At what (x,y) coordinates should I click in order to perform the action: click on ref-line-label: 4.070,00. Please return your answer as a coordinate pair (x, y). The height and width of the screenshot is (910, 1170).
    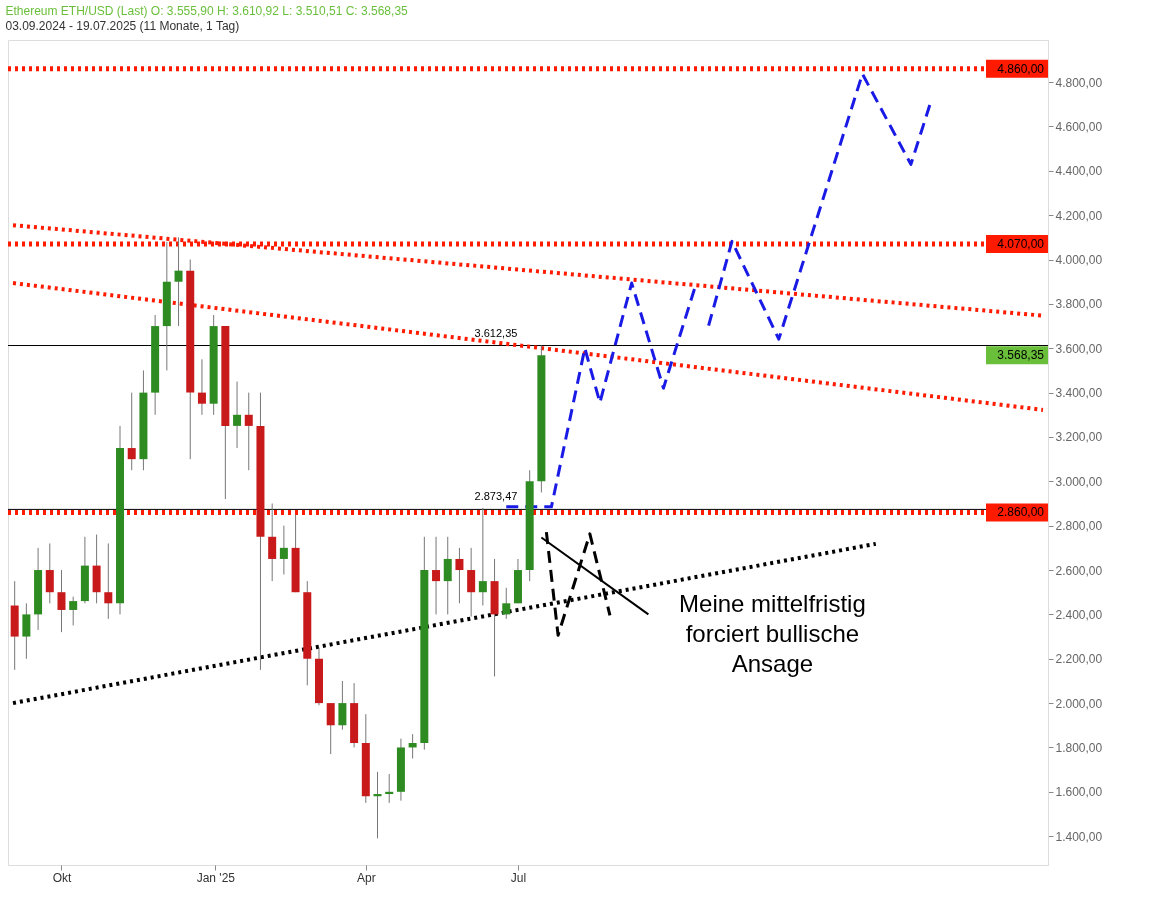
    Looking at the image, I should click on (1021, 244).